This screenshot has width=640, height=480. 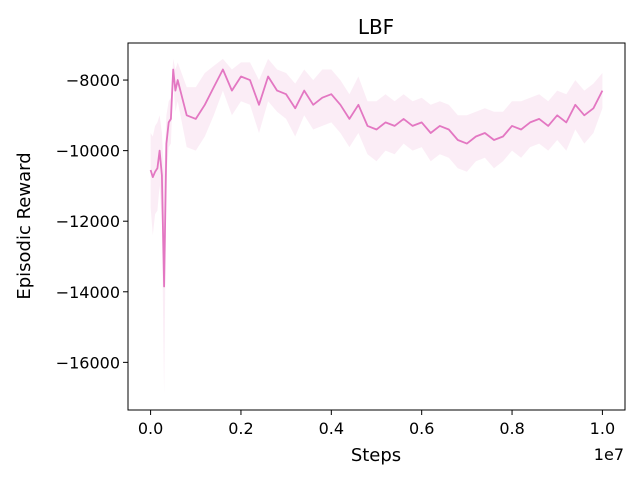 I want to click on x-axis-label: Steps, so click(x=376, y=455).